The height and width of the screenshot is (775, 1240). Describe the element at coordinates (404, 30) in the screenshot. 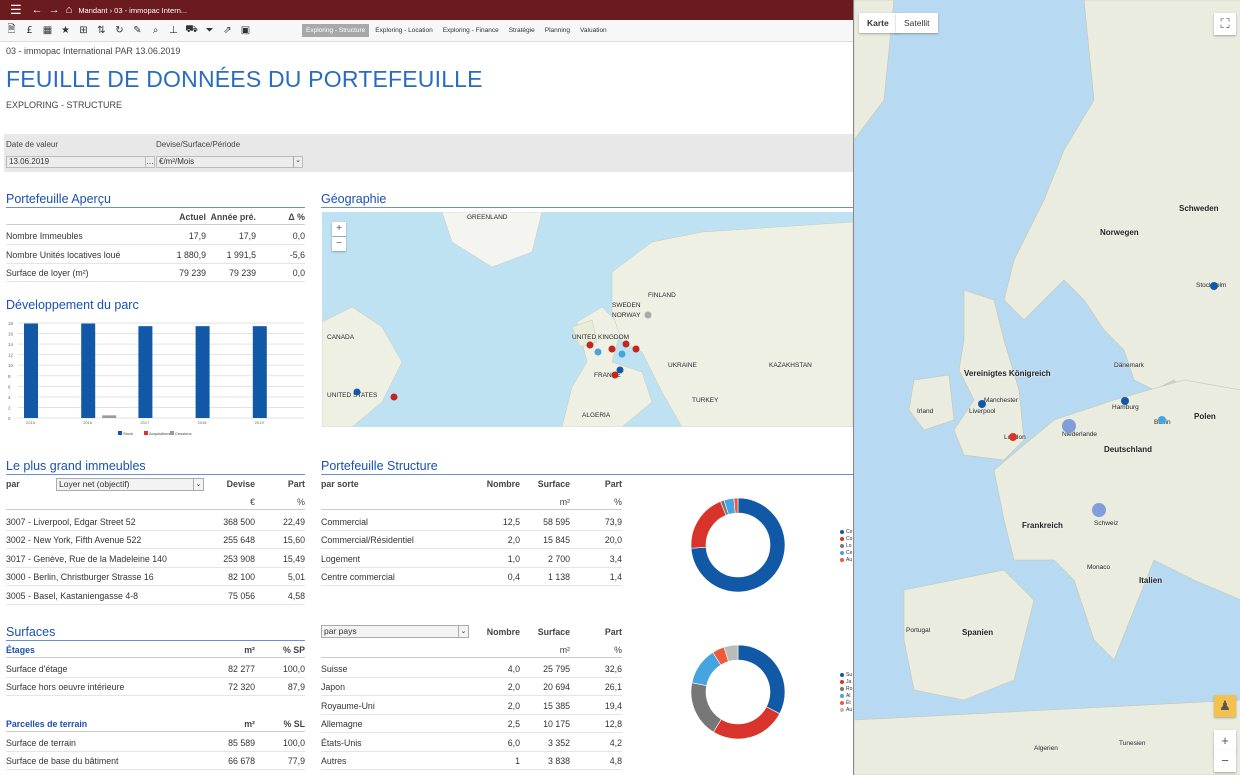

I see `tab-exploring-location: Exploring - Location` at that location.